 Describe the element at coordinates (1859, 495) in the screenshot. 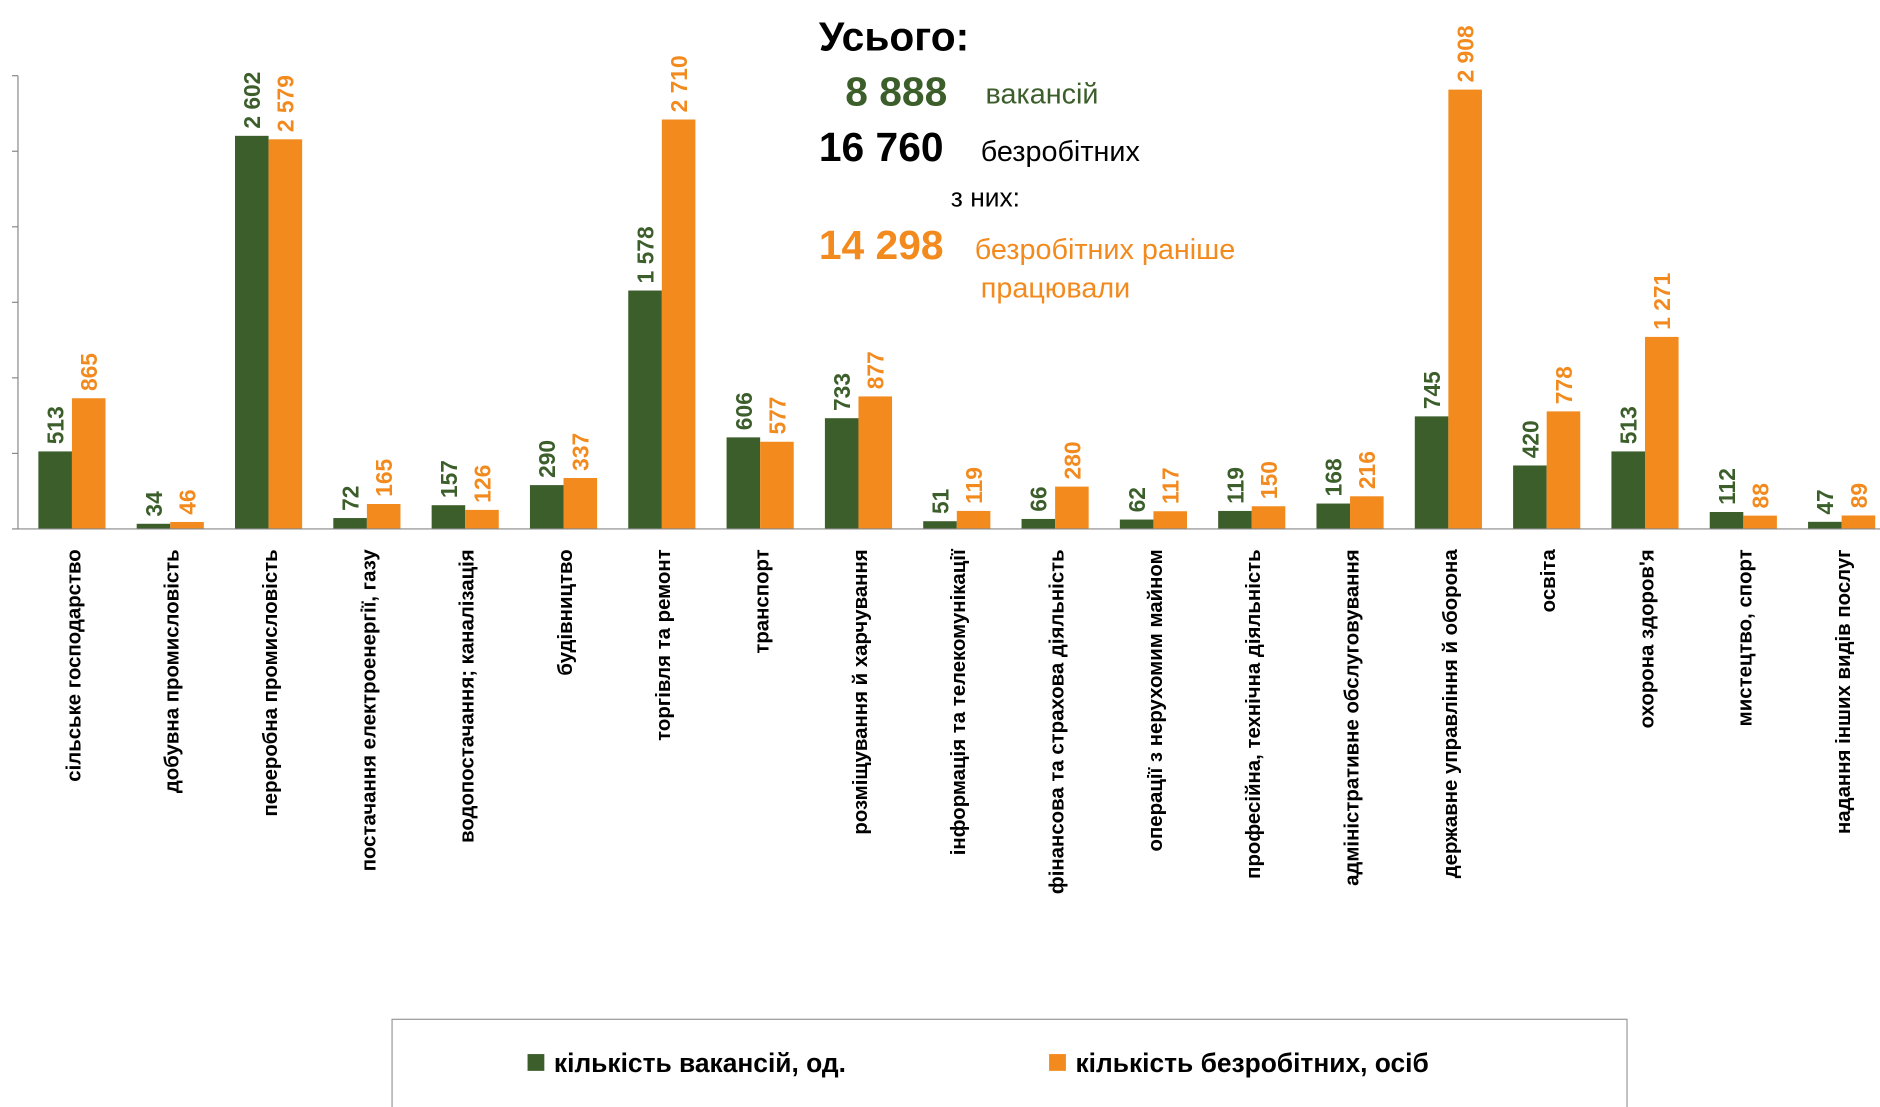

I see `value-label: 89` at that location.